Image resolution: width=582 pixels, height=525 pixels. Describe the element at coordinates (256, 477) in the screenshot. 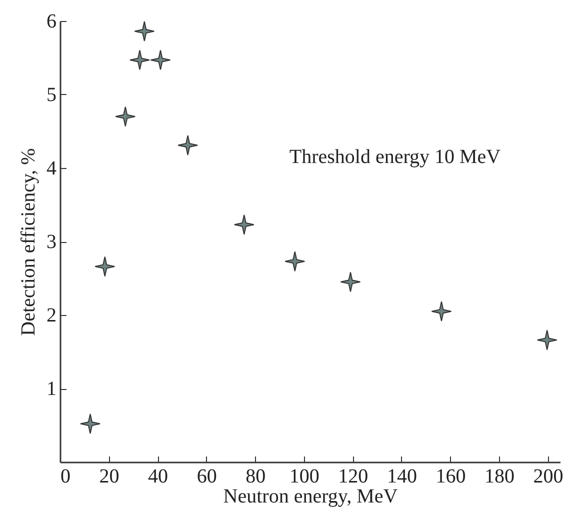

I see `x-tick-label: 80` at that location.